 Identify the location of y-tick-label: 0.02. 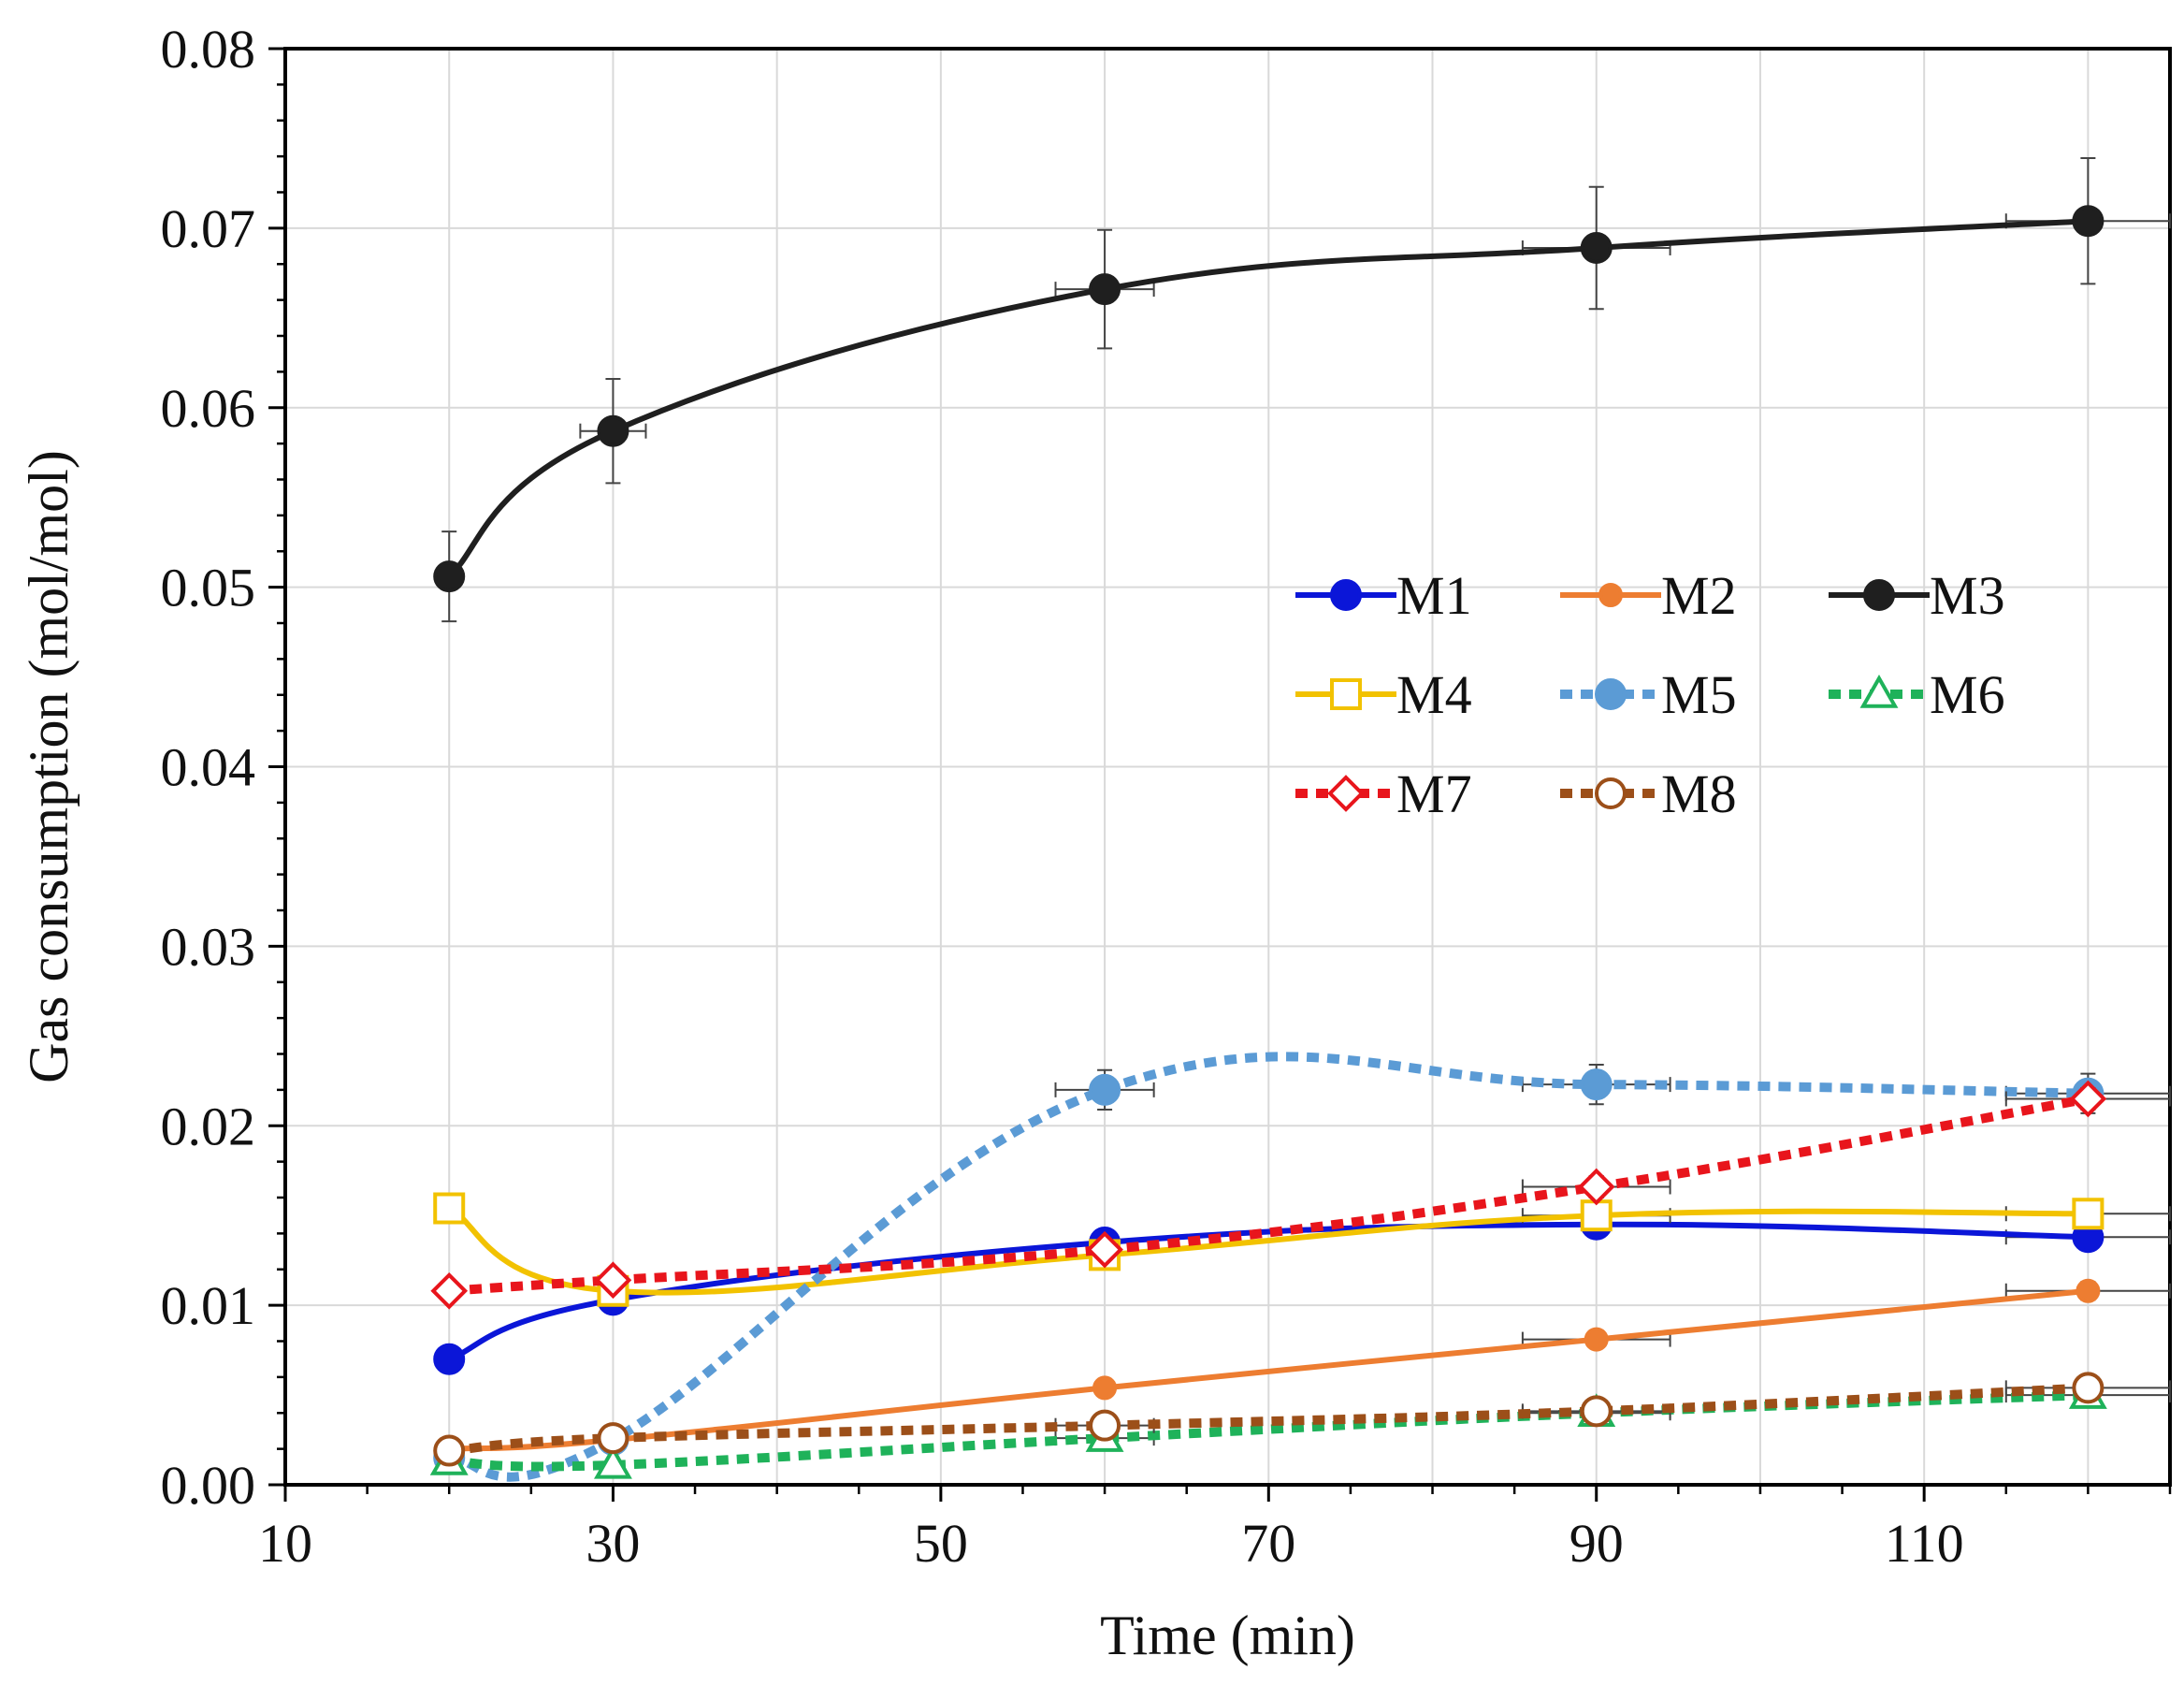
(208, 1126).